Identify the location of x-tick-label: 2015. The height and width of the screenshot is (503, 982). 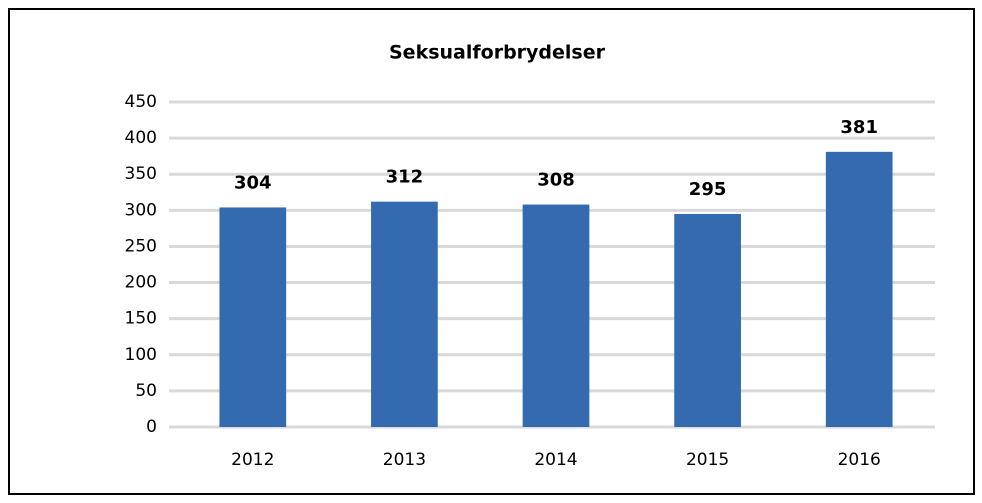
(707, 460).